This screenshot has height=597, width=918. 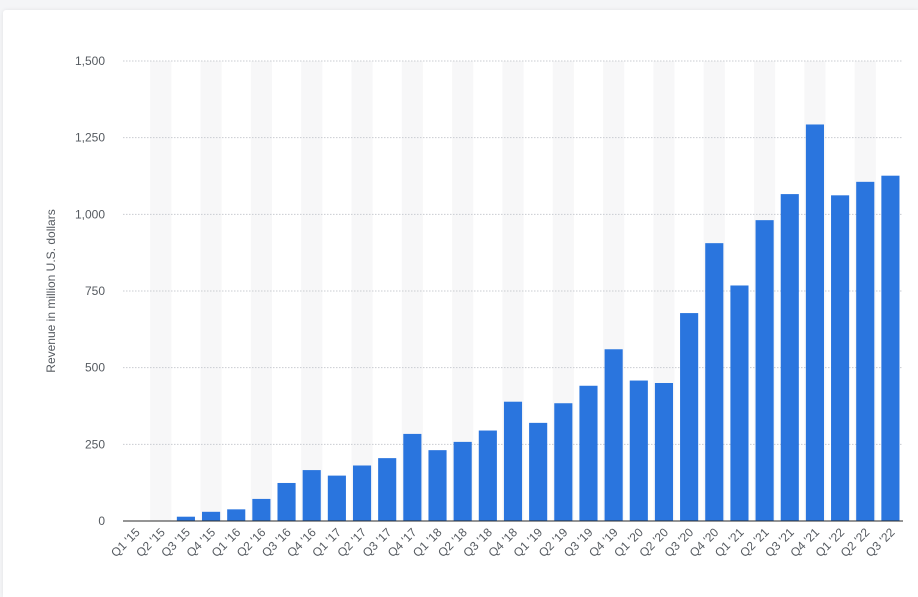 What do you see at coordinates (880, 542) in the screenshot?
I see `x-tick-label: Q3 '22` at bounding box center [880, 542].